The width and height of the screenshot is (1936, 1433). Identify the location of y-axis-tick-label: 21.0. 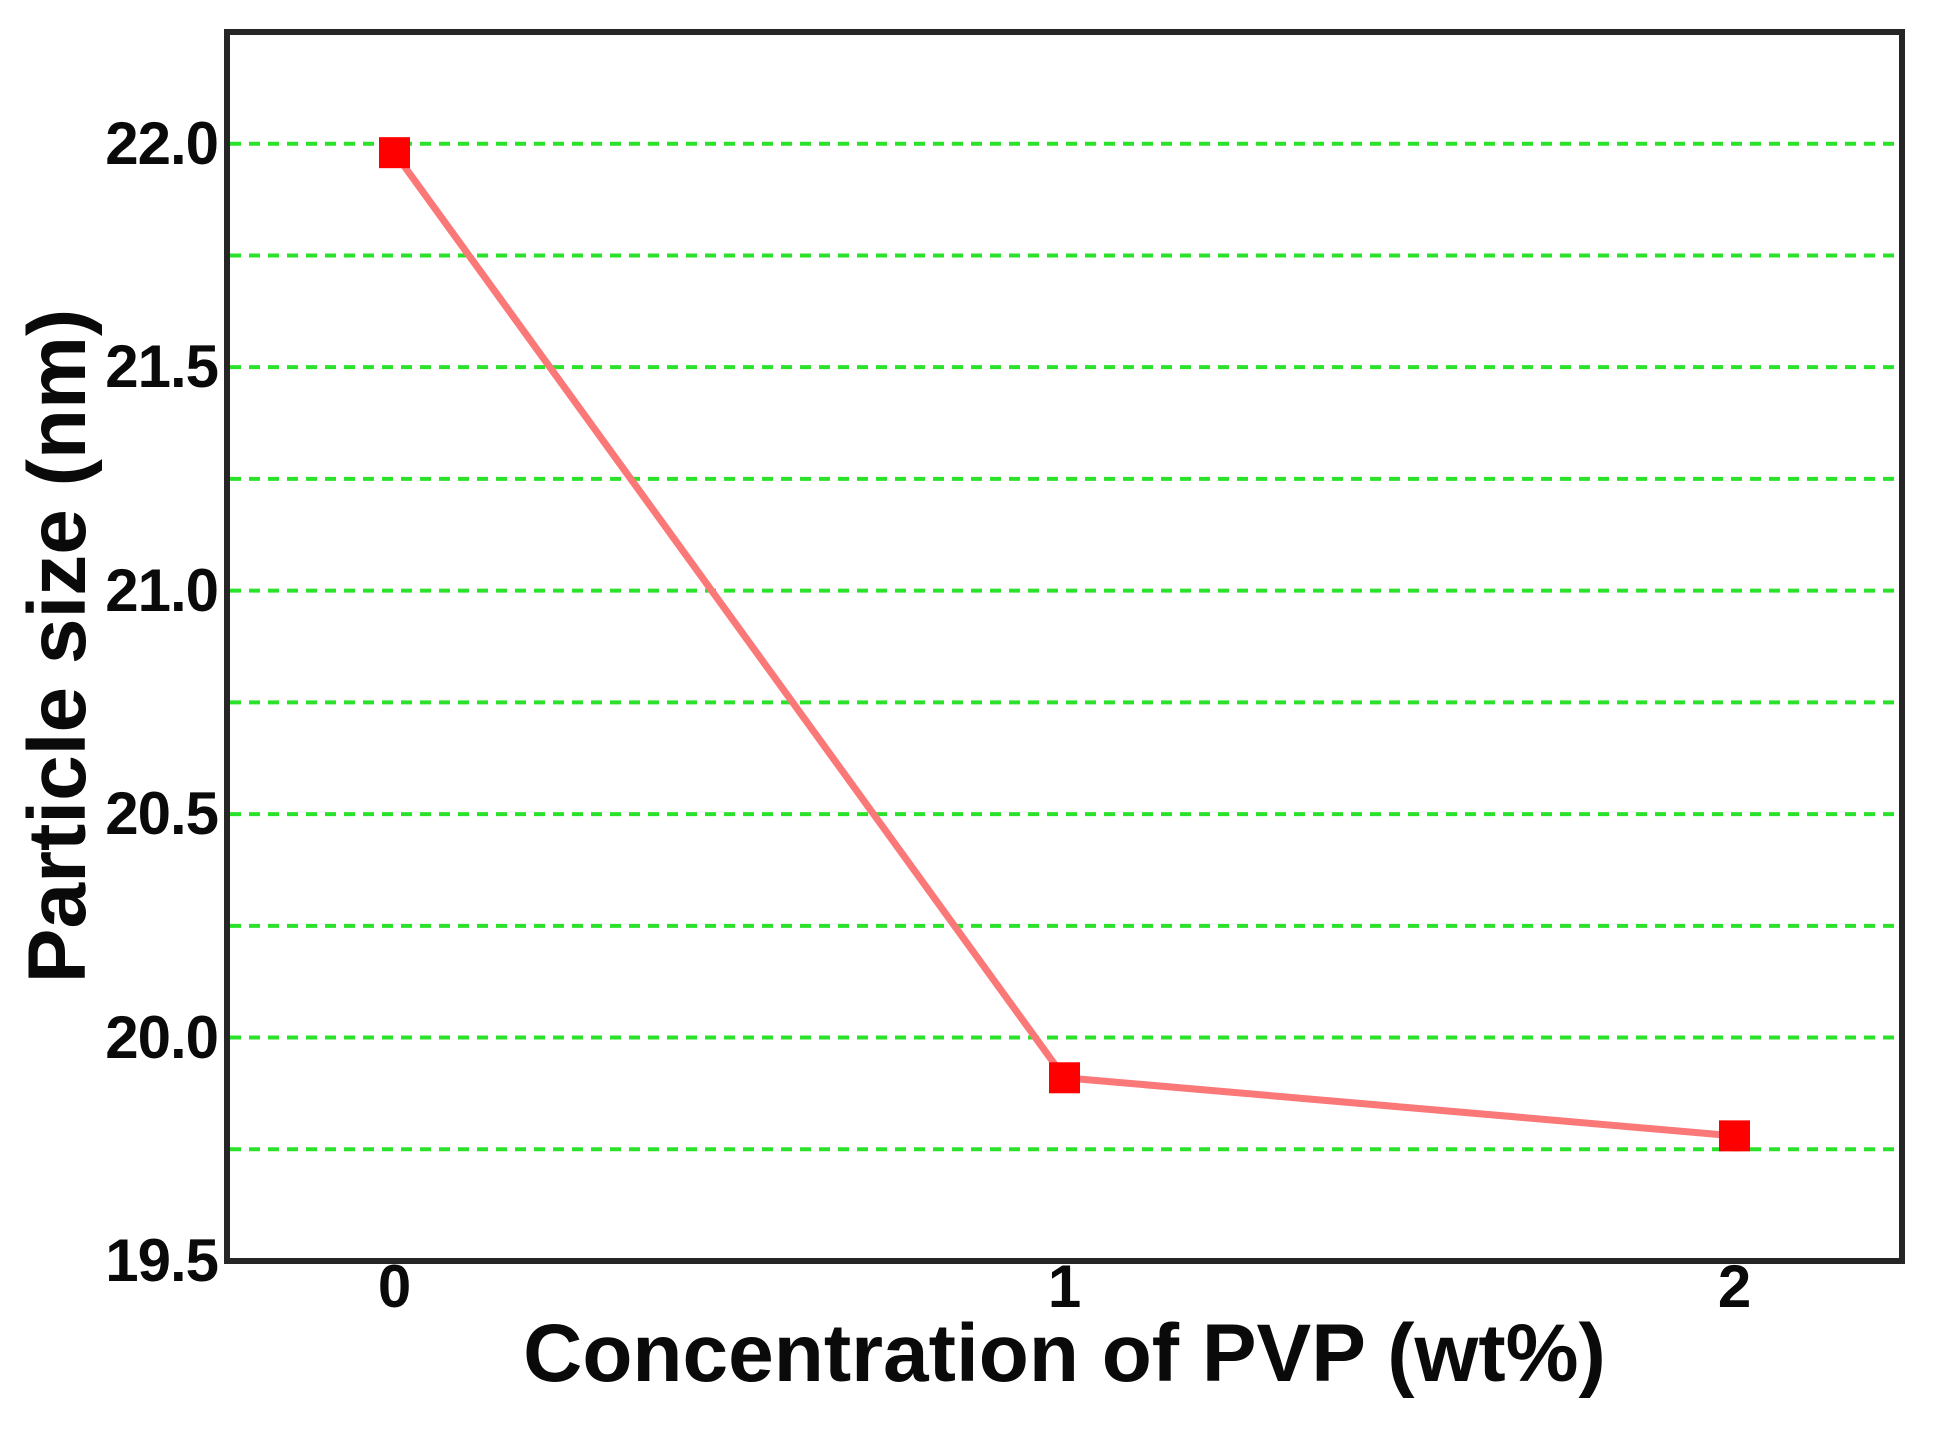
(162, 590).